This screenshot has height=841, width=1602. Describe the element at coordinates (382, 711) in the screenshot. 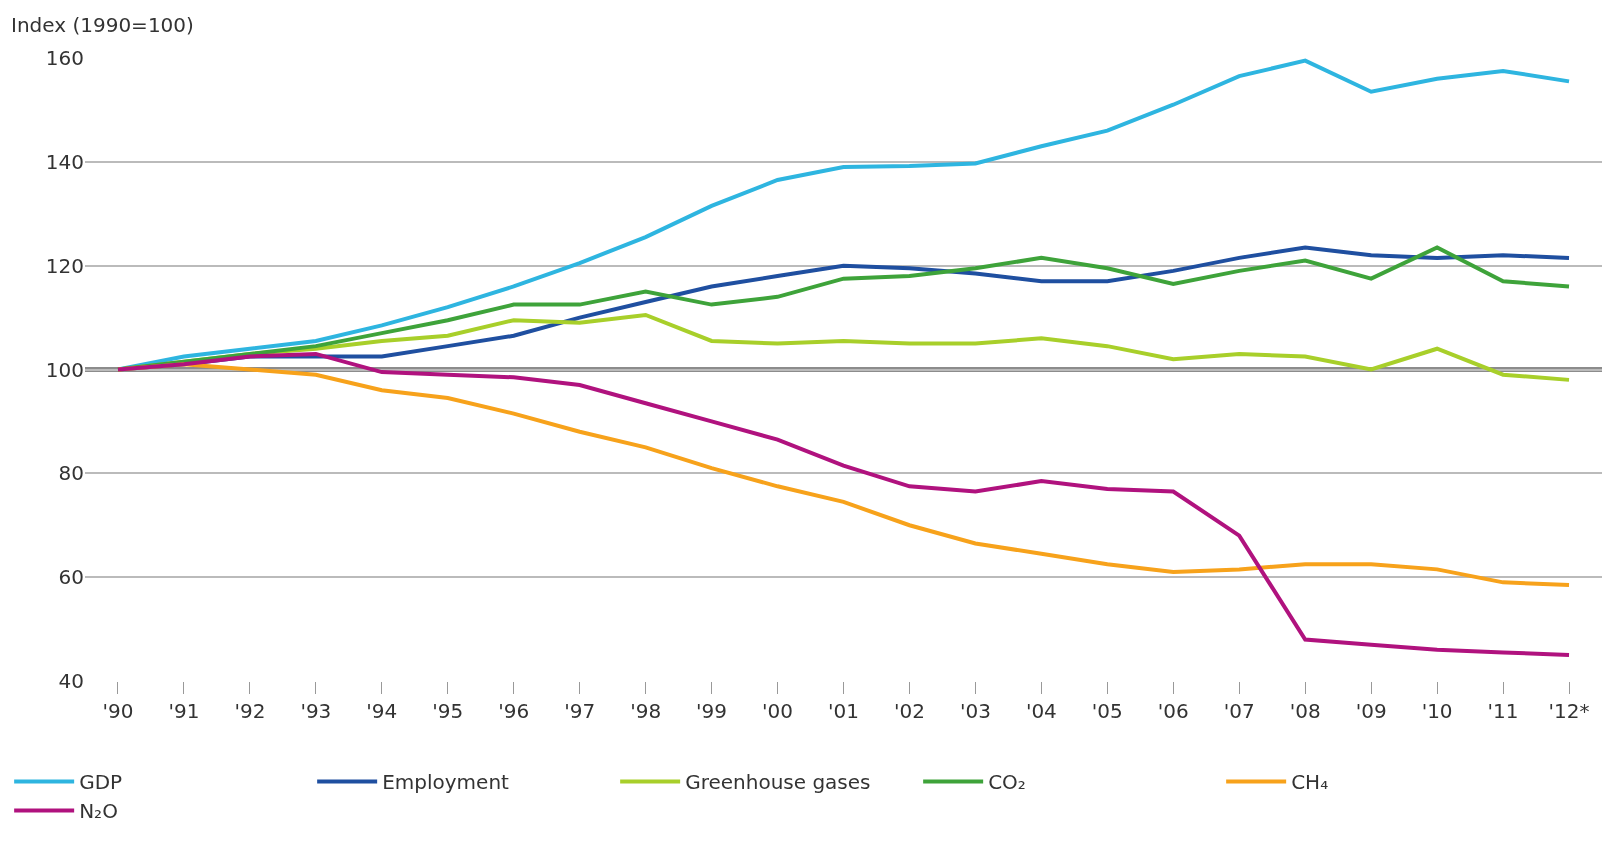

I see `x-tick-label: '94` at that location.